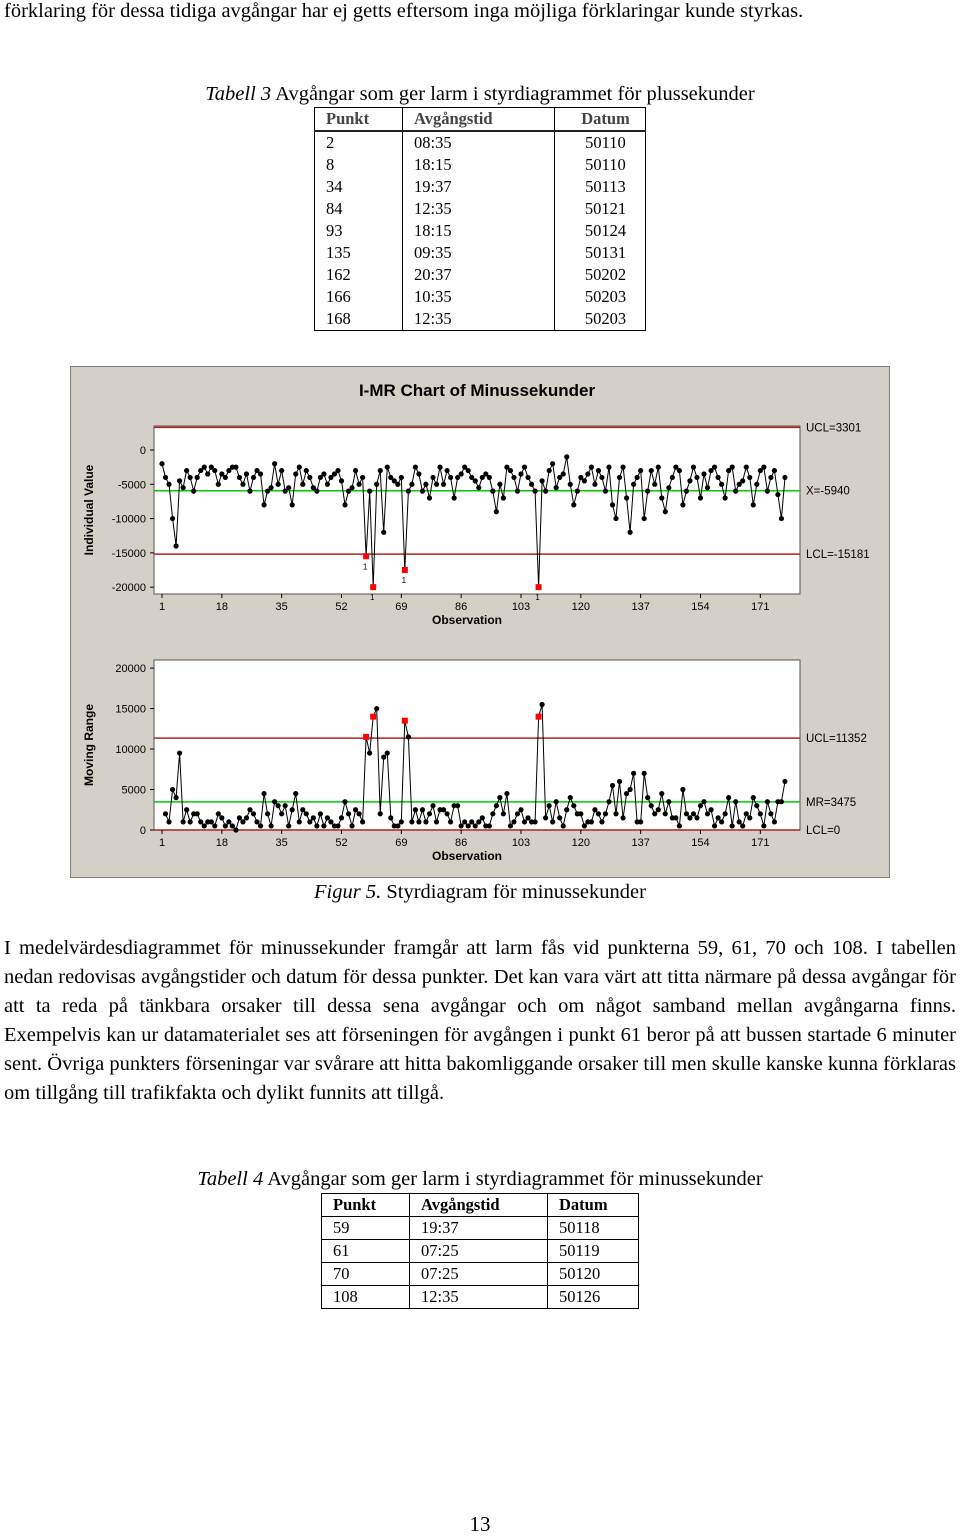 This screenshot has width=960, height=1537. I want to click on table-cell: 19:37, so click(478, 187).